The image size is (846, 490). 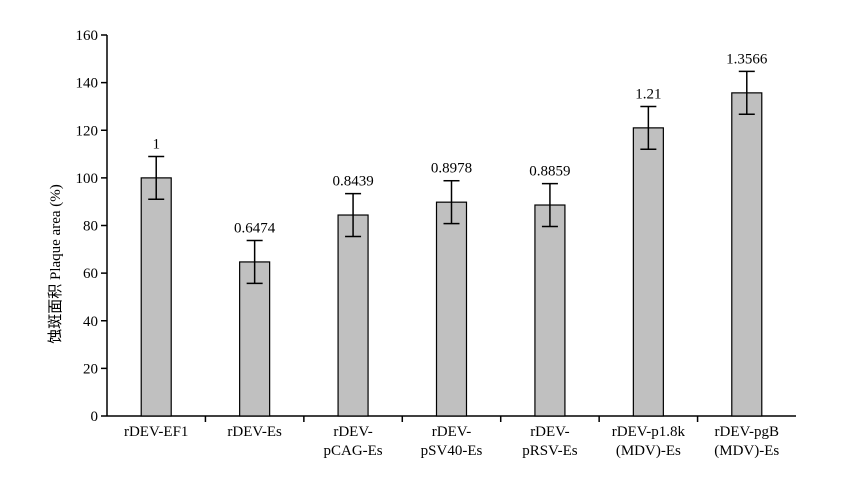 I want to click on y-tick-label: 20, so click(x=90, y=369).